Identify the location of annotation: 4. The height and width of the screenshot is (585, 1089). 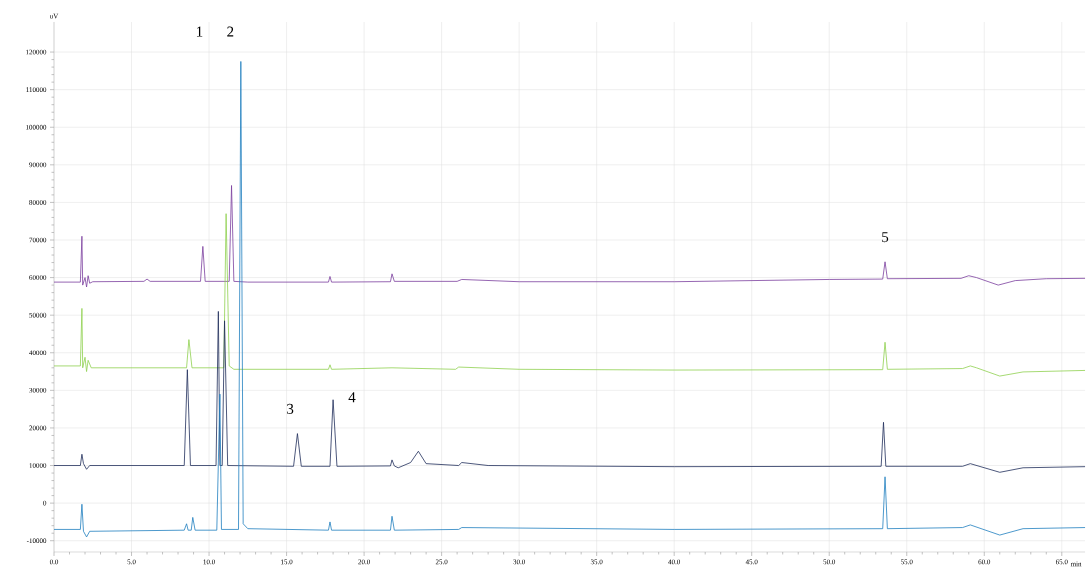
(352, 397).